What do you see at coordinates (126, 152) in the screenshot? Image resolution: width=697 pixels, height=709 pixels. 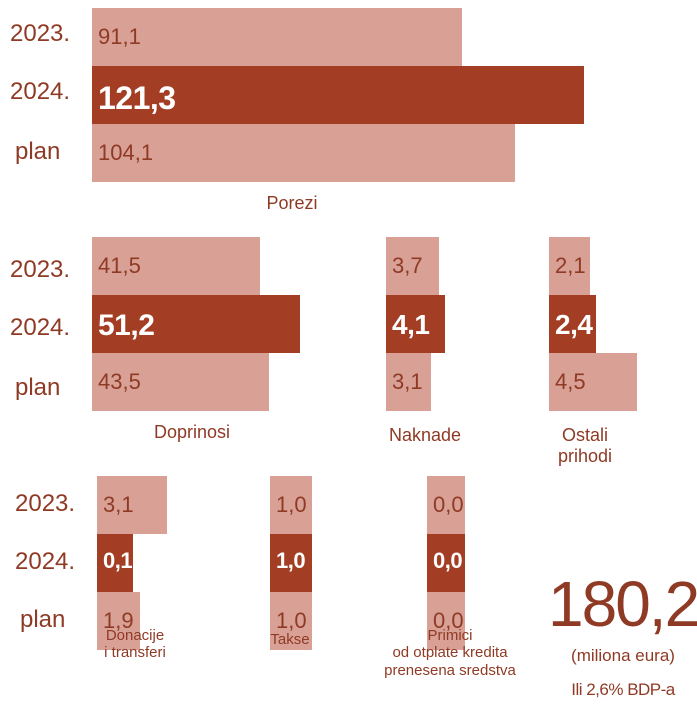 I see `bar-label-1-3: 104,1` at bounding box center [126, 152].